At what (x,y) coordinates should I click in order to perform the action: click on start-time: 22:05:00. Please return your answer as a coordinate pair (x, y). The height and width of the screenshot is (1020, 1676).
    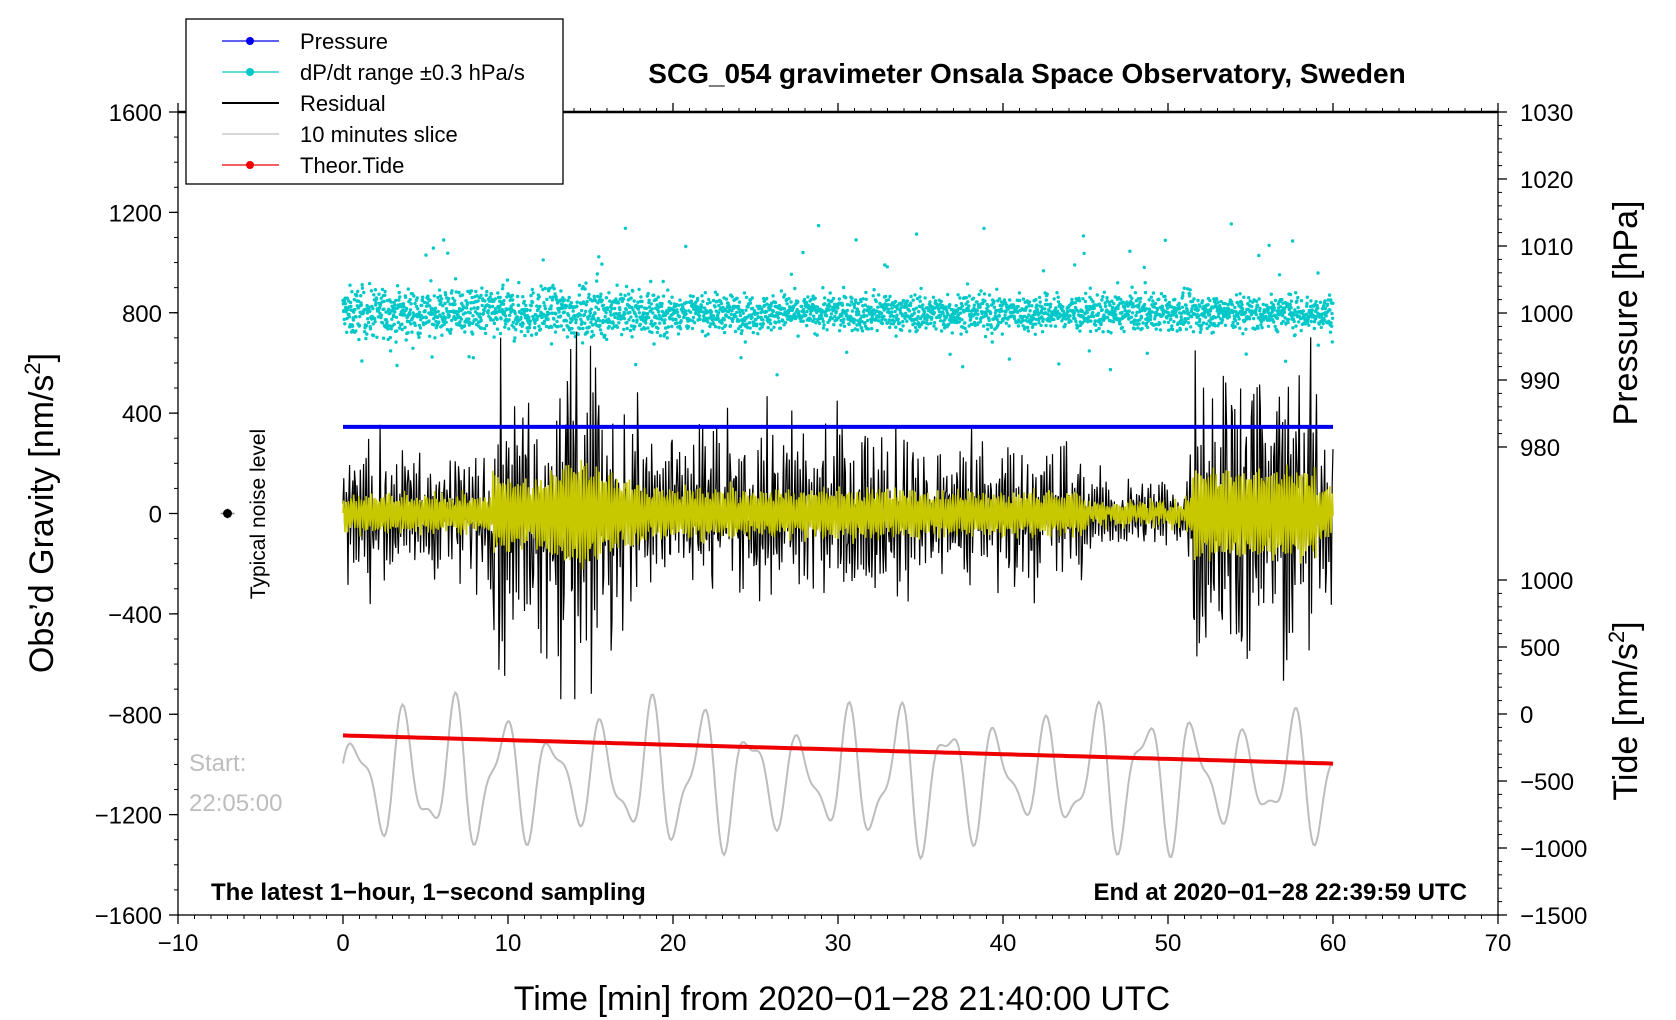
    Looking at the image, I should click on (235, 803).